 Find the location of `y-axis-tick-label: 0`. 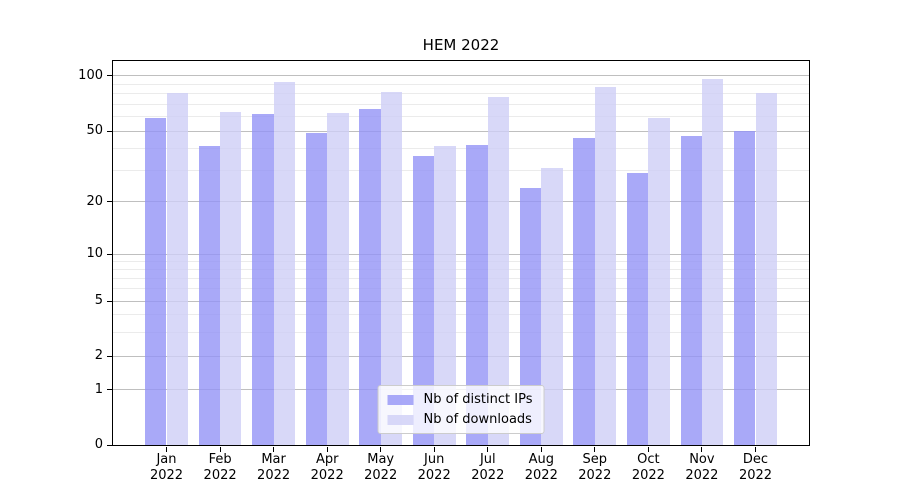

y-axis-tick-label: 0 is located at coordinates (98, 444).